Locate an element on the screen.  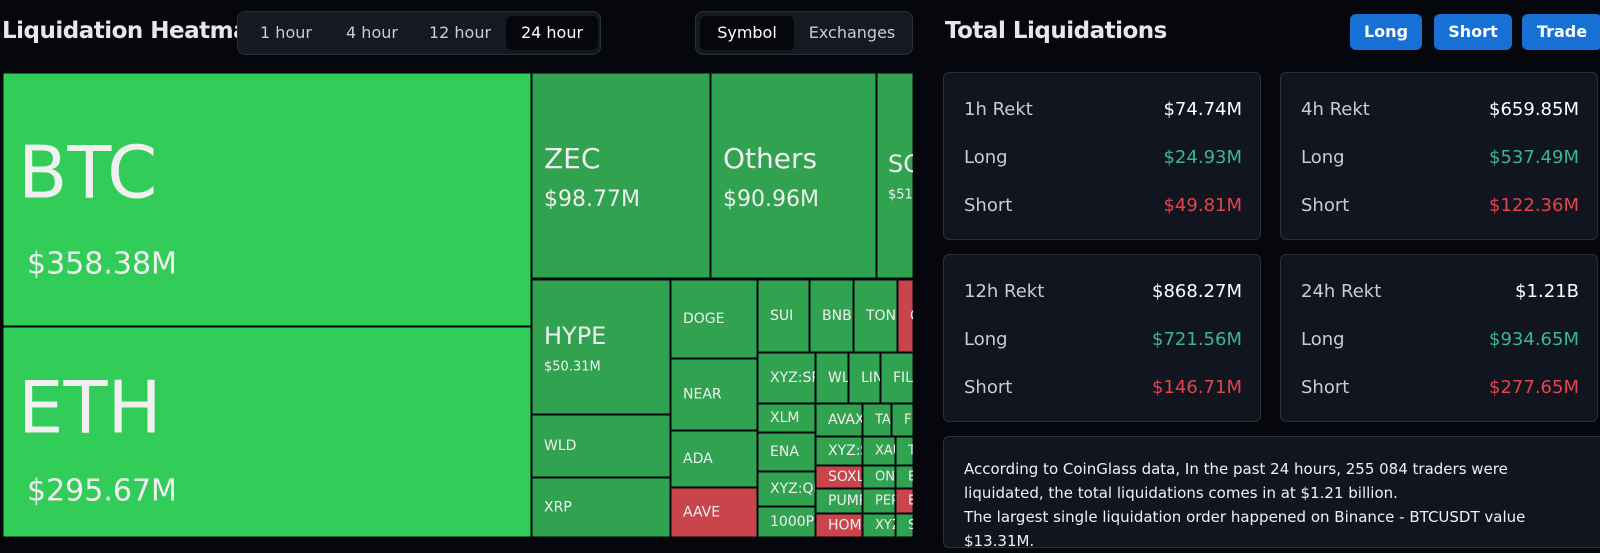
tile: PUMP is located at coordinates (841, 501).